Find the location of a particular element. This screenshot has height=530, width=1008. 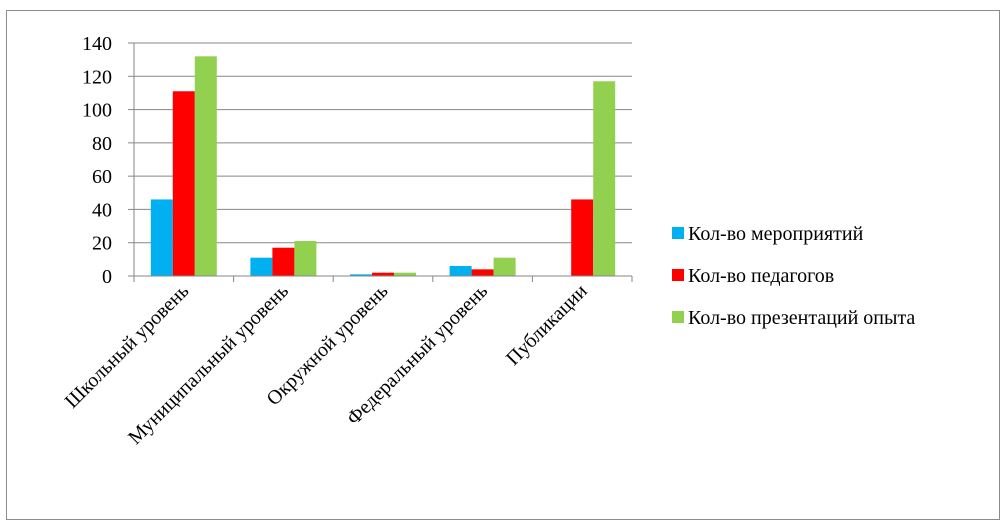

legend-label-0: Кол-во мероприятий is located at coordinates (776, 234).